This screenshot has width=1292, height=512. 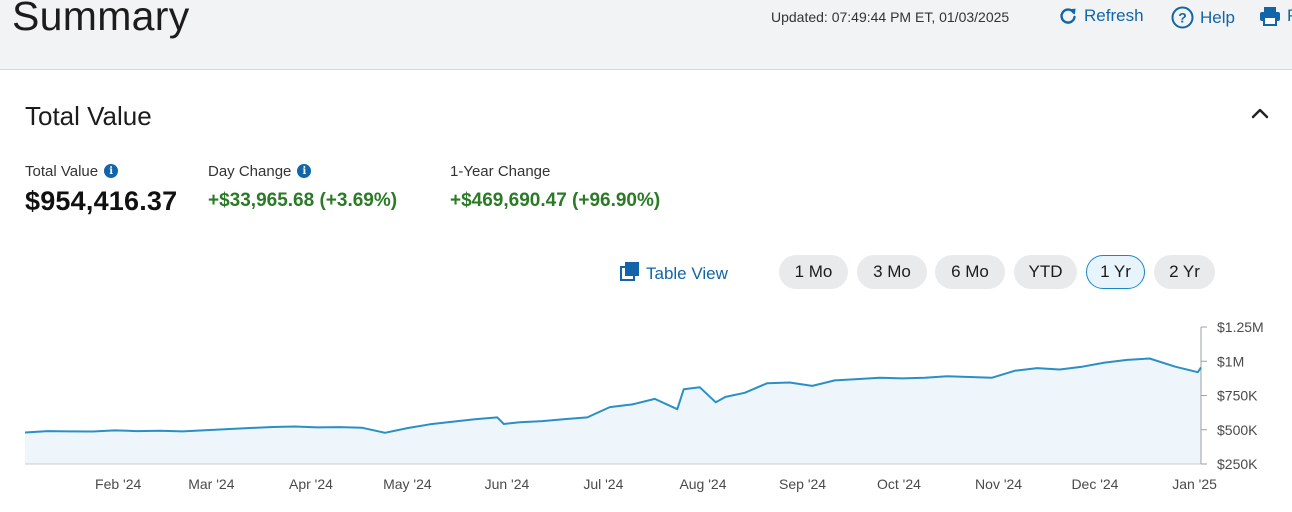 I want to click on table-view-label: Table View, so click(x=687, y=273).